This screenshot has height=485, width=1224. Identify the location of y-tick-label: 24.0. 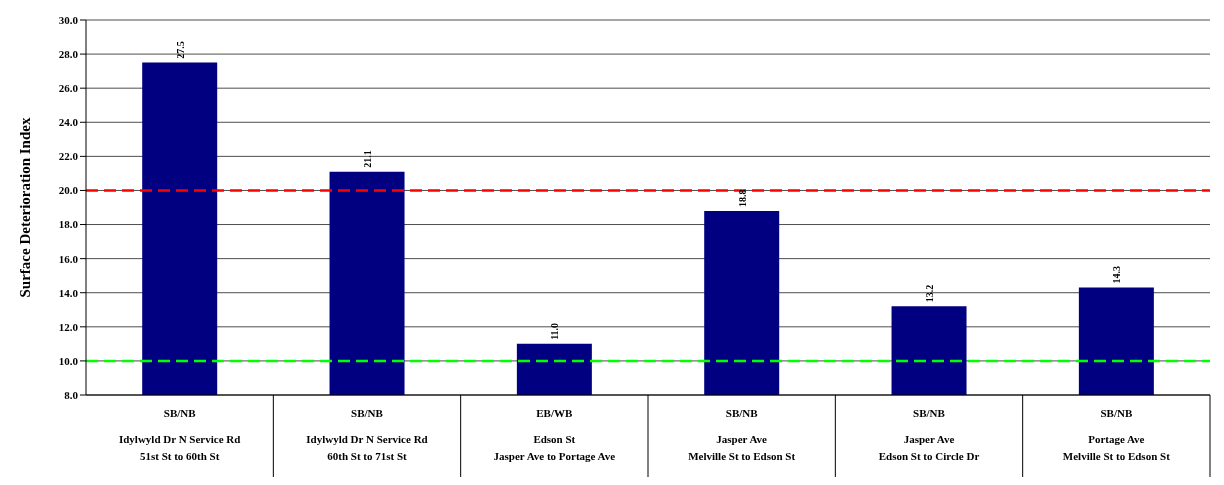
(68, 122).